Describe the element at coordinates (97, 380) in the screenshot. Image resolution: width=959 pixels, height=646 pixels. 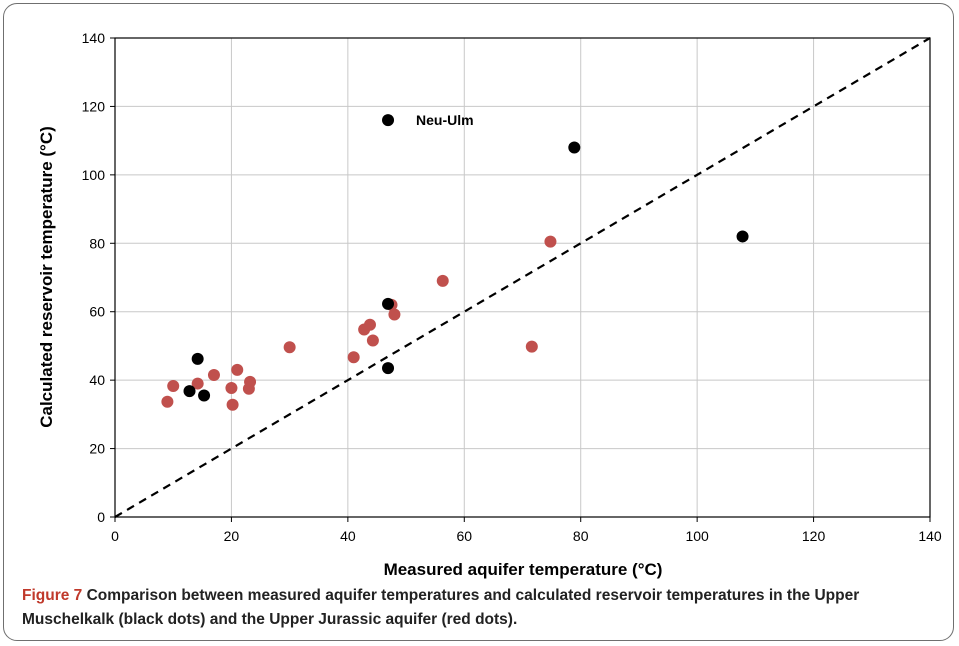
I see `y-tick-label-2: 40` at that location.